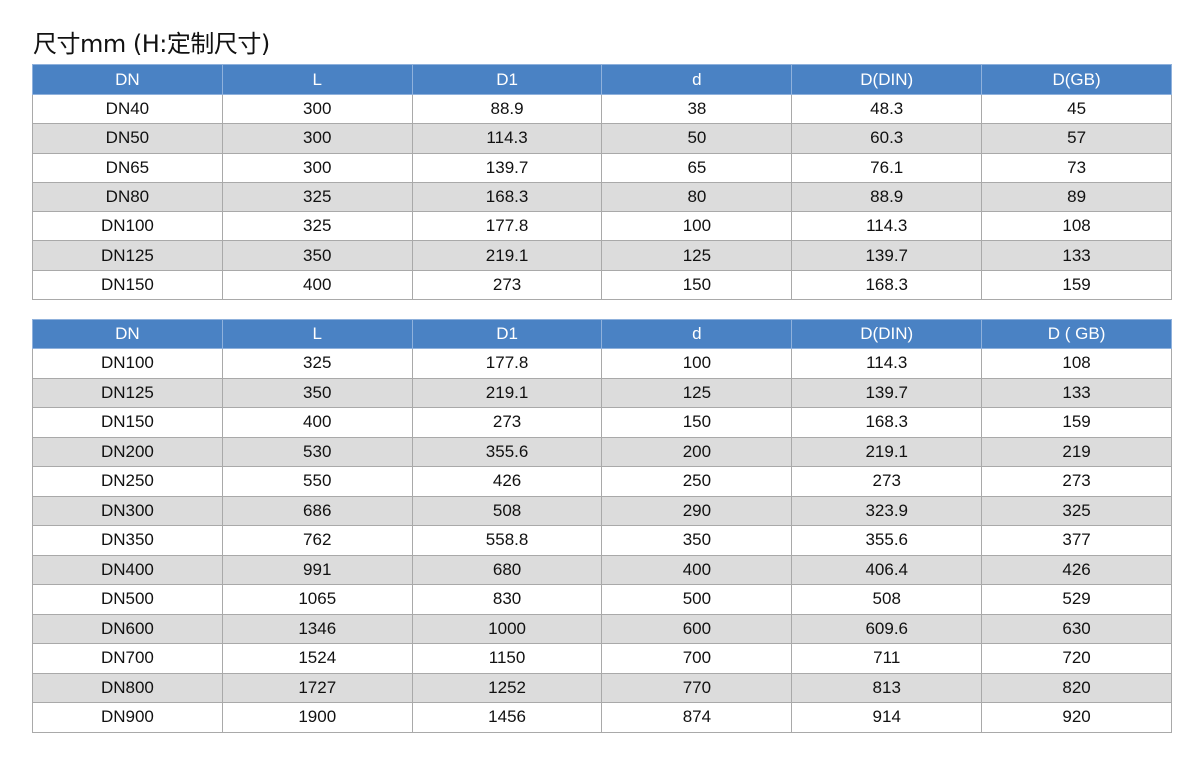 This screenshot has width=1200, height=768. Describe the element at coordinates (127, 717) in the screenshot. I see `table-cell: DN900` at that location.